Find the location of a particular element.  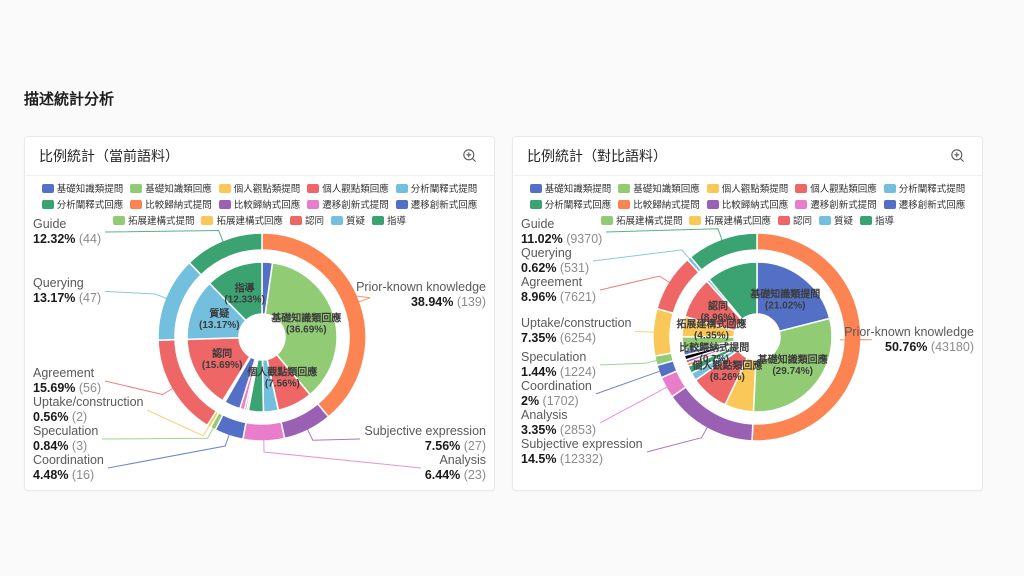

inner-slice-label: 個人觀點類回應(8.26%) is located at coordinates (726, 371).